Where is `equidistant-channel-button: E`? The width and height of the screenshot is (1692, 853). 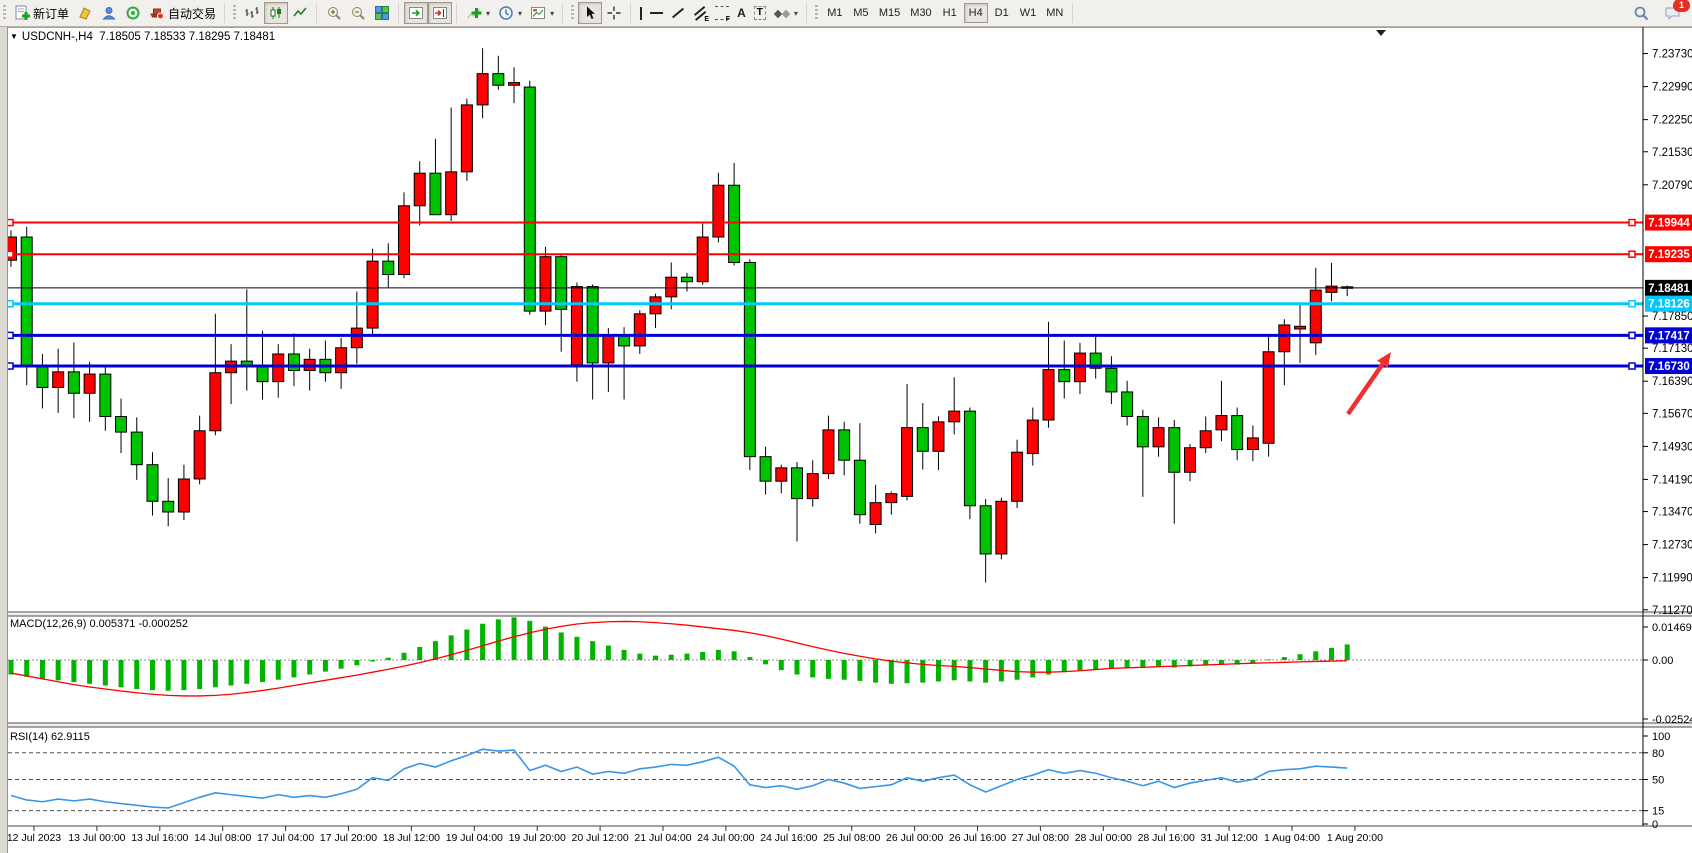
equidistant-channel-button: E is located at coordinates (700, 13).